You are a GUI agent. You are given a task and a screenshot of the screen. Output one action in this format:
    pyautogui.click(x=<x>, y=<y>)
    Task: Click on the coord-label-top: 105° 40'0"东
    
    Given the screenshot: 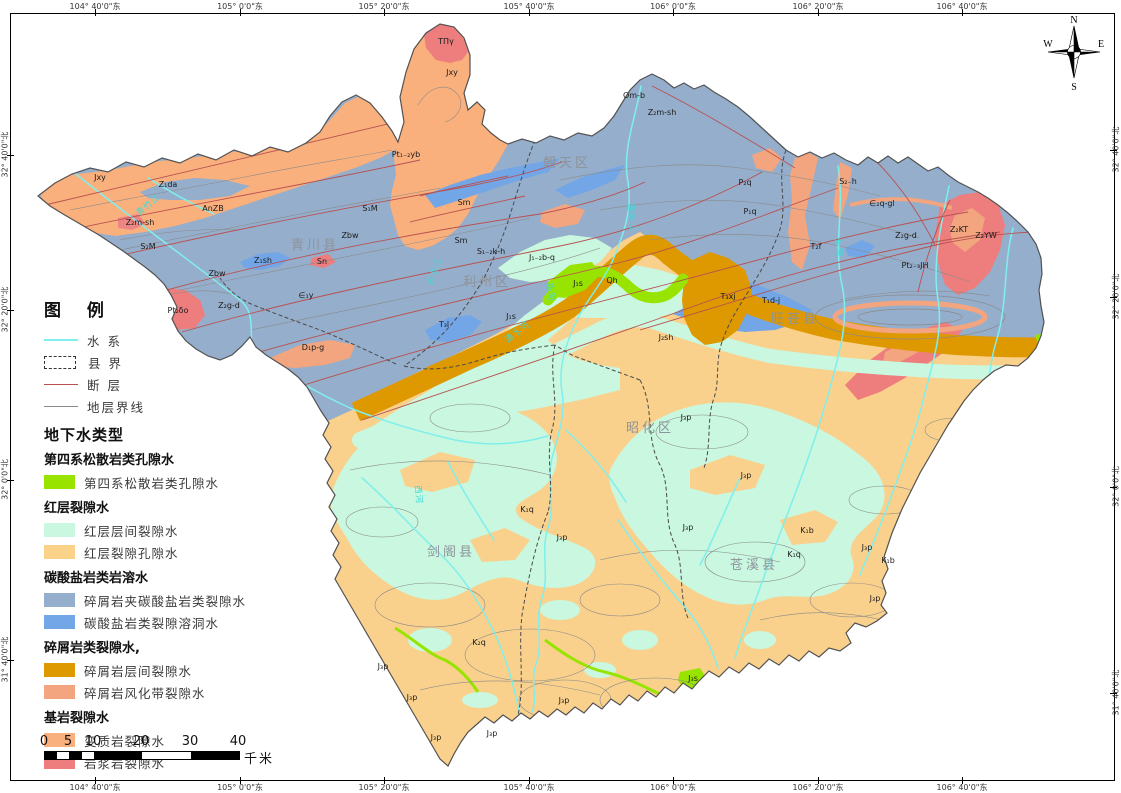 What is the action you would take?
    pyautogui.click(x=529, y=6)
    